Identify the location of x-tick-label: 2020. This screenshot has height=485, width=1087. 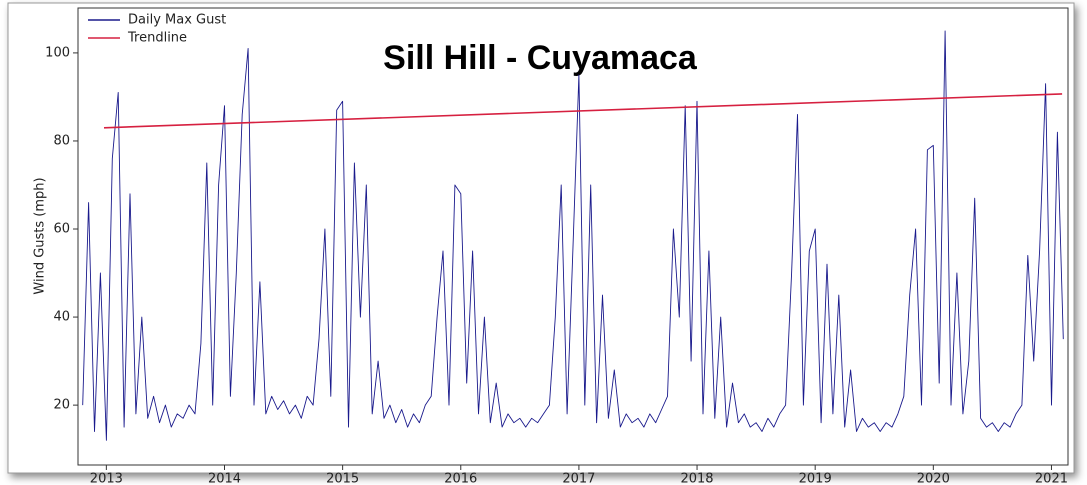
(933, 478).